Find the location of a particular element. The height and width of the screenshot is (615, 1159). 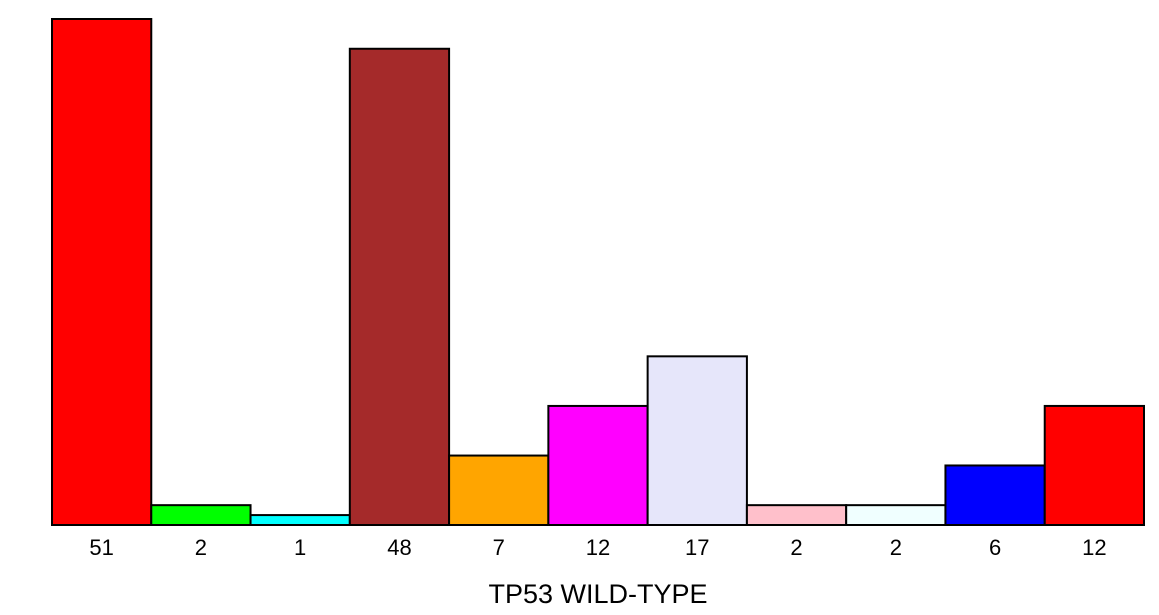

x-axis-title: TP53 WILD-TYPE is located at coordinates (597, 594).